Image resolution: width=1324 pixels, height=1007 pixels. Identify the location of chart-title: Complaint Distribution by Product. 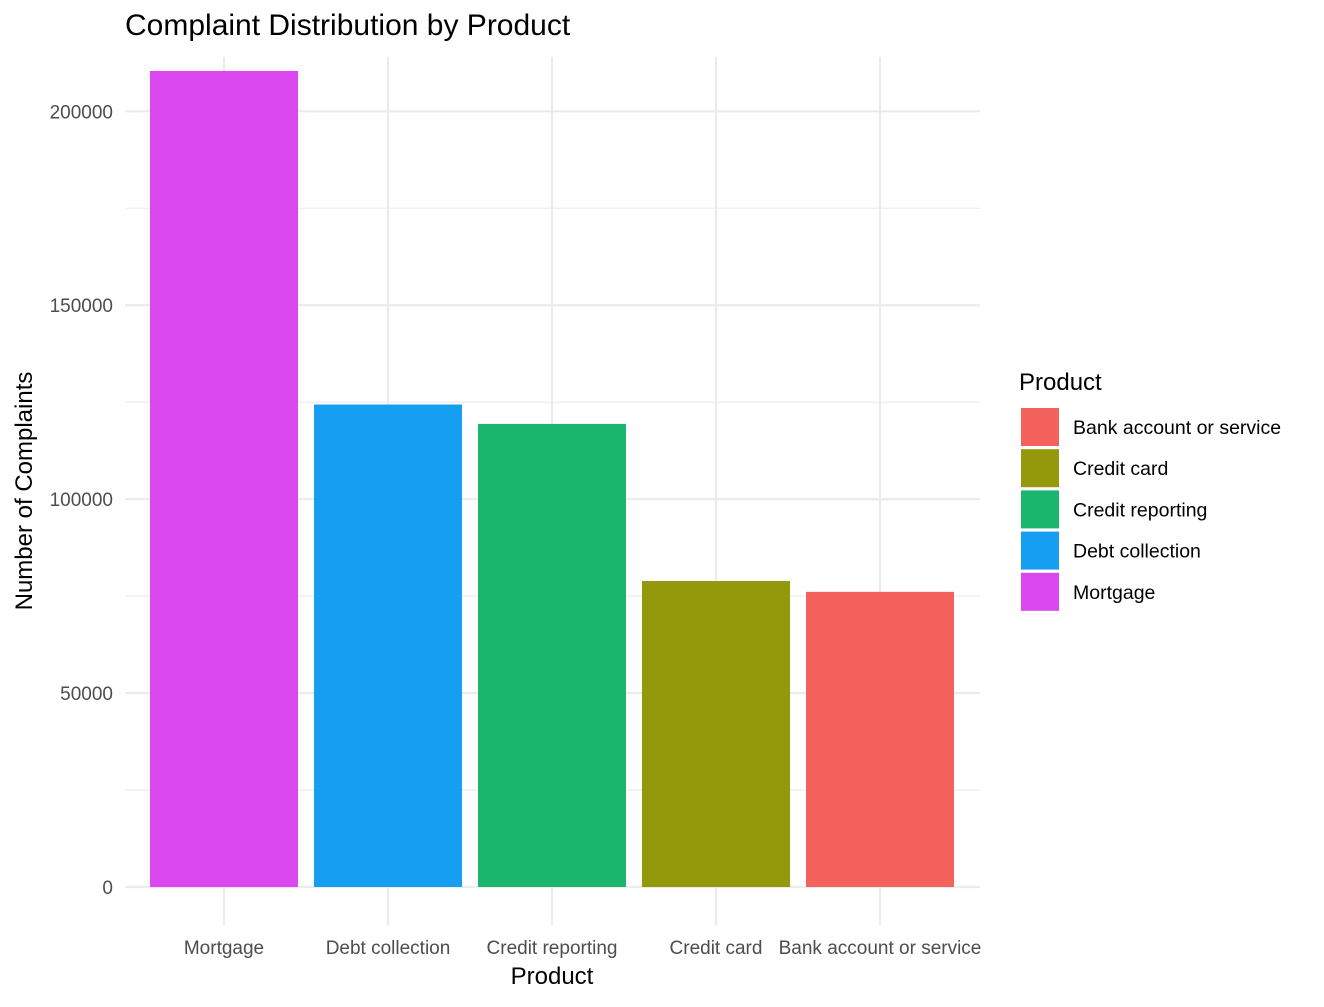
(348, 25).